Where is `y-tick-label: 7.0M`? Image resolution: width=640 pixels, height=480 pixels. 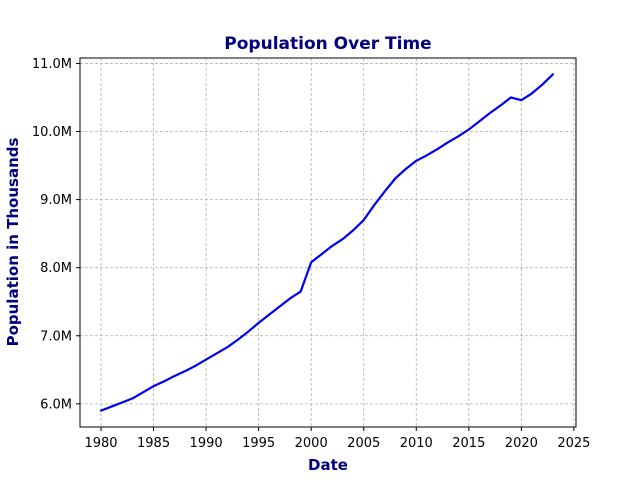 y-tick-label: 7.0M is located at coordinates (56, 336).